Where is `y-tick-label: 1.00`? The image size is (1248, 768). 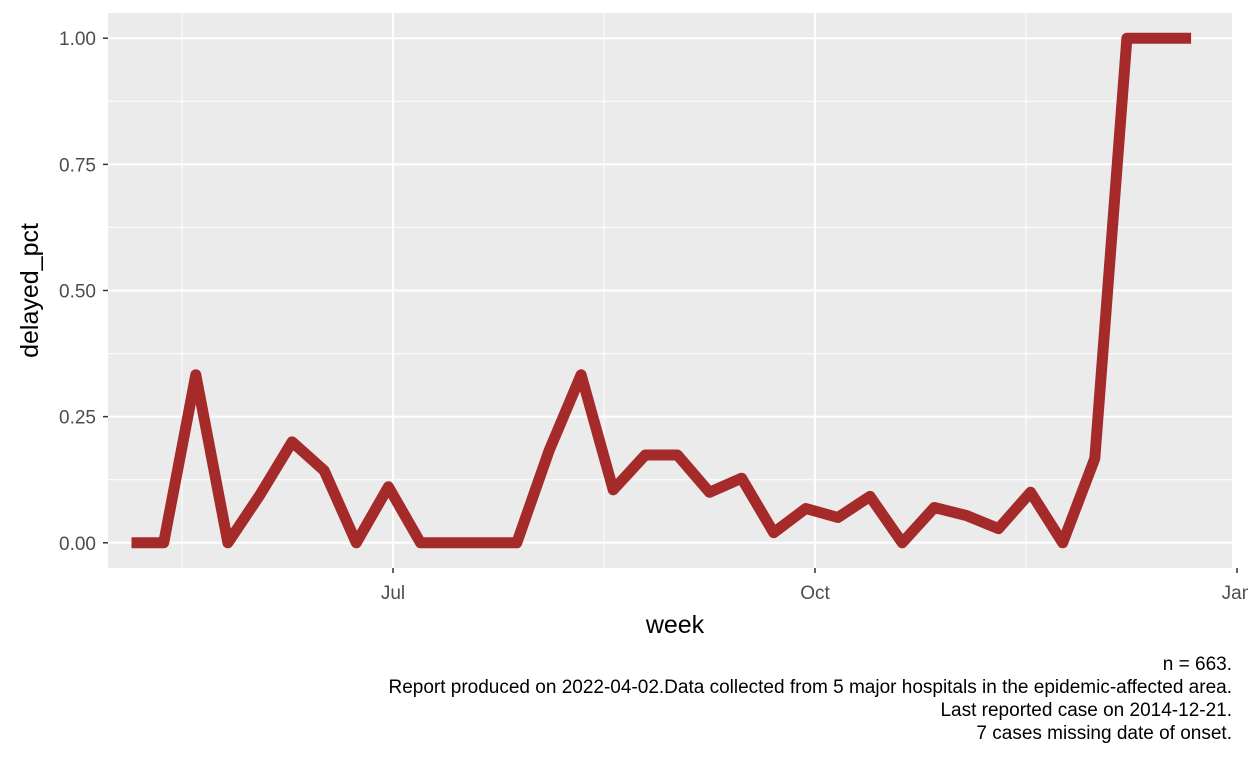
y-tick-label: 1.00 is located at coordinates (77, 39).